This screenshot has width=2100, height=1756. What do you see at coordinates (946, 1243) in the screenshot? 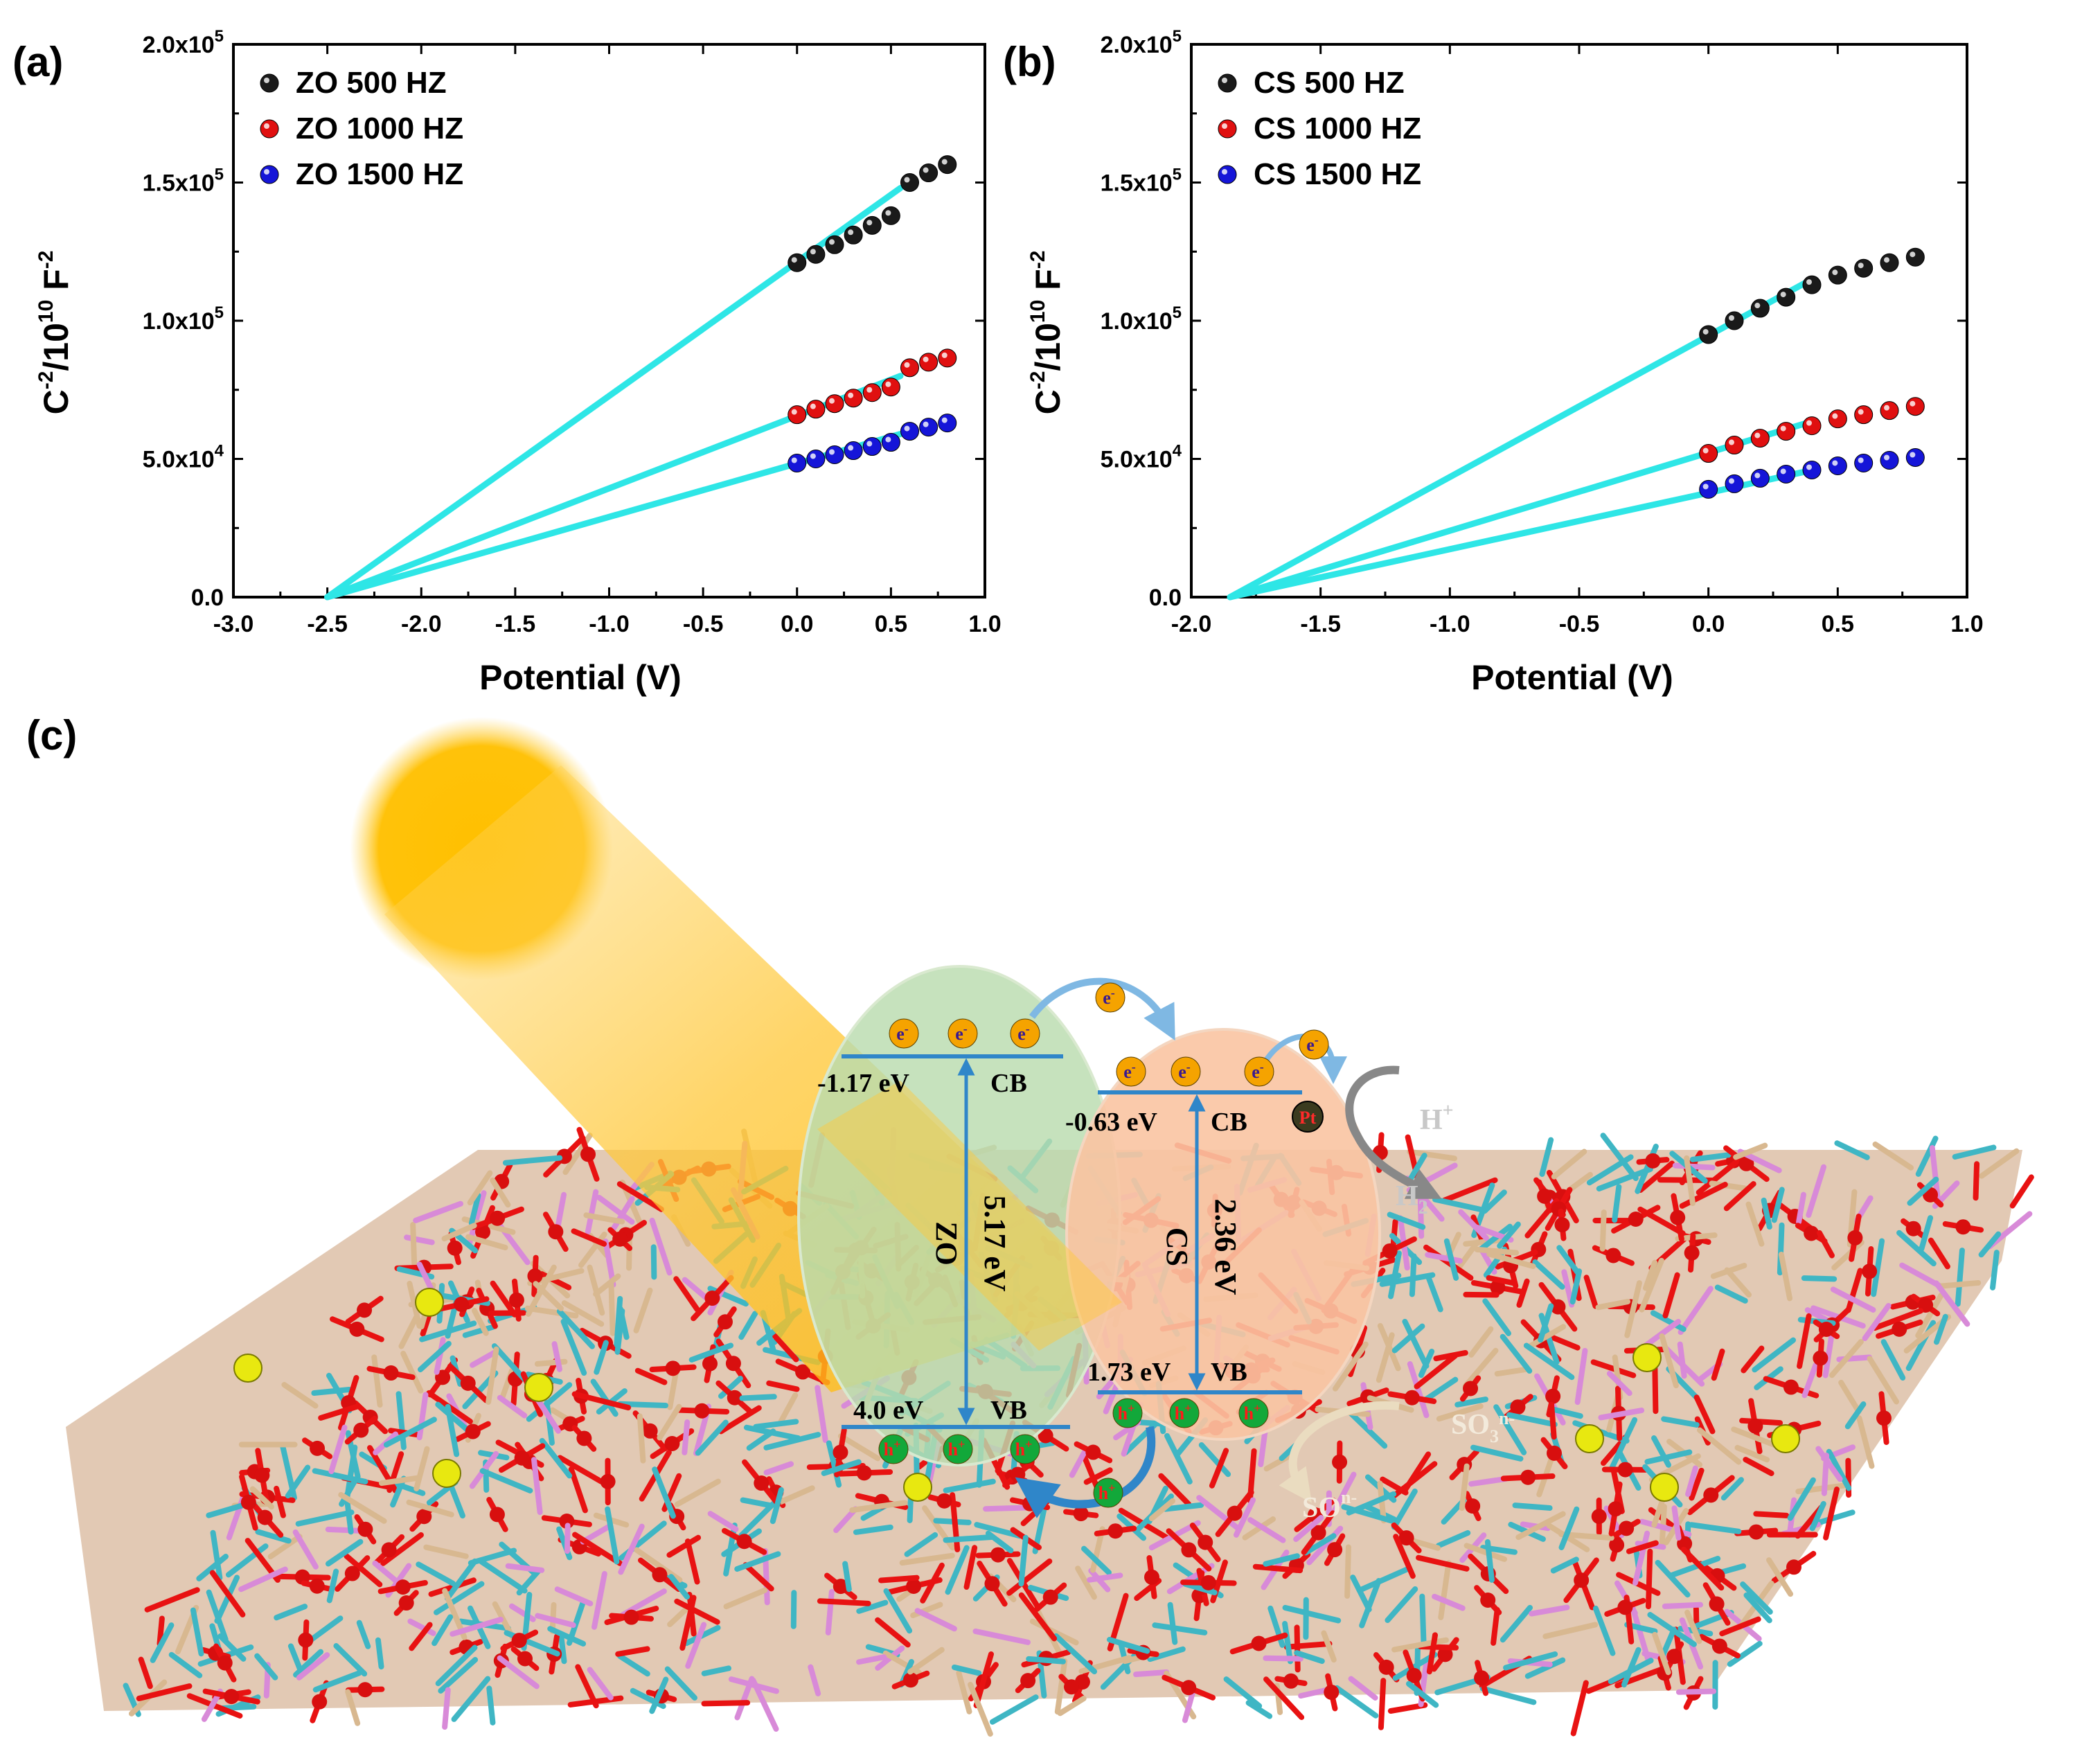
I see `zo-name: ZO` at bounding box center [946, 1243].